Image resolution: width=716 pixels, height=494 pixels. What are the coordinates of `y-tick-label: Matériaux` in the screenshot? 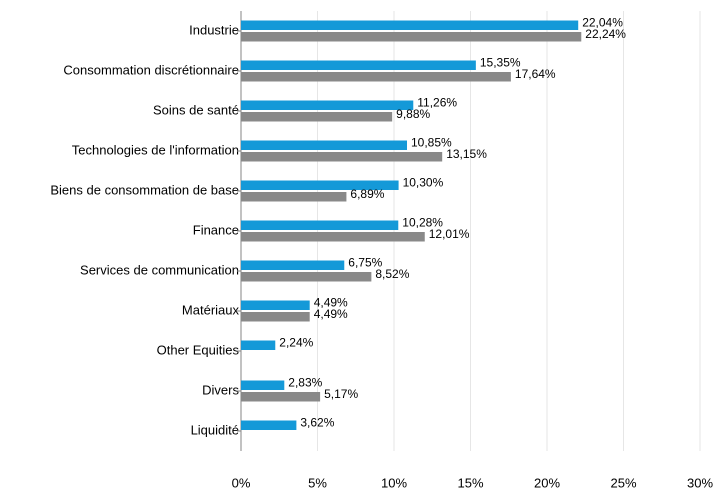 It's located at (211, 309).